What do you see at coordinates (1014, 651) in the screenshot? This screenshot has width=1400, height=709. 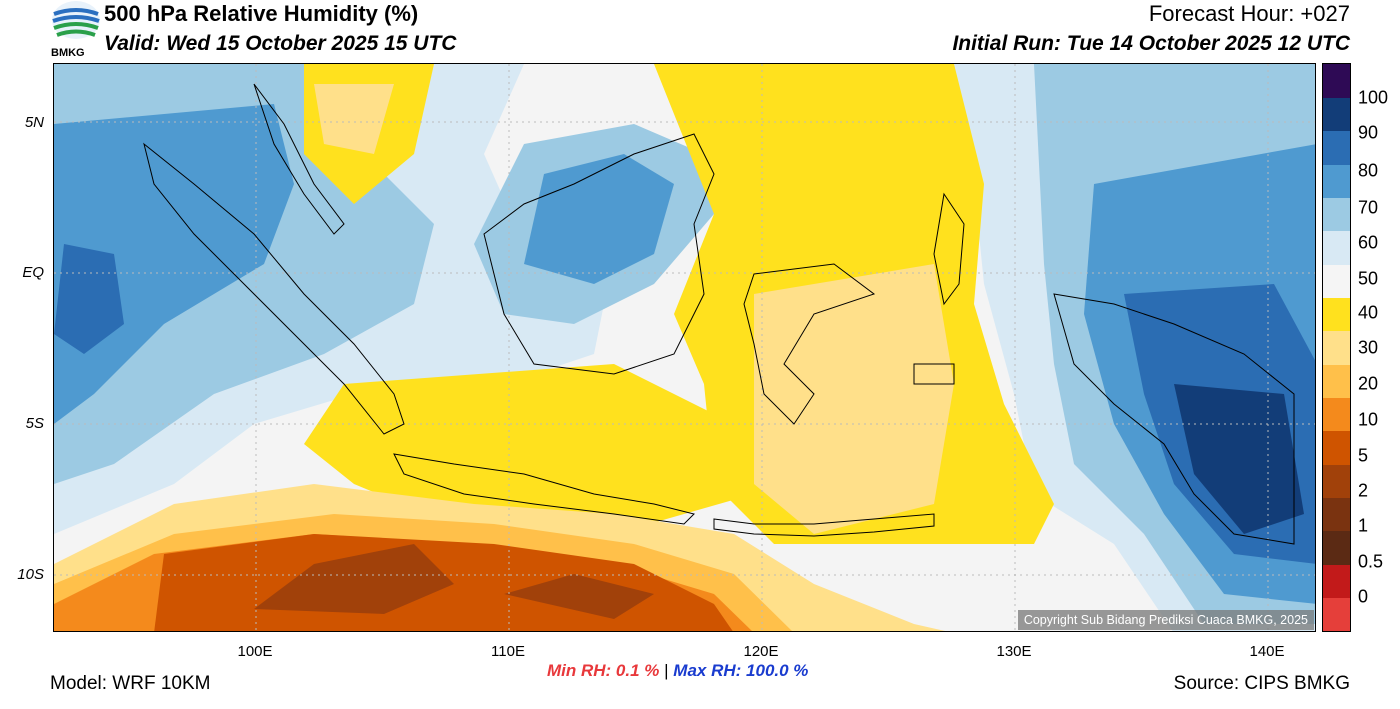 I see `lon-label-130e: 130E` at bounding box center [1014, 651].